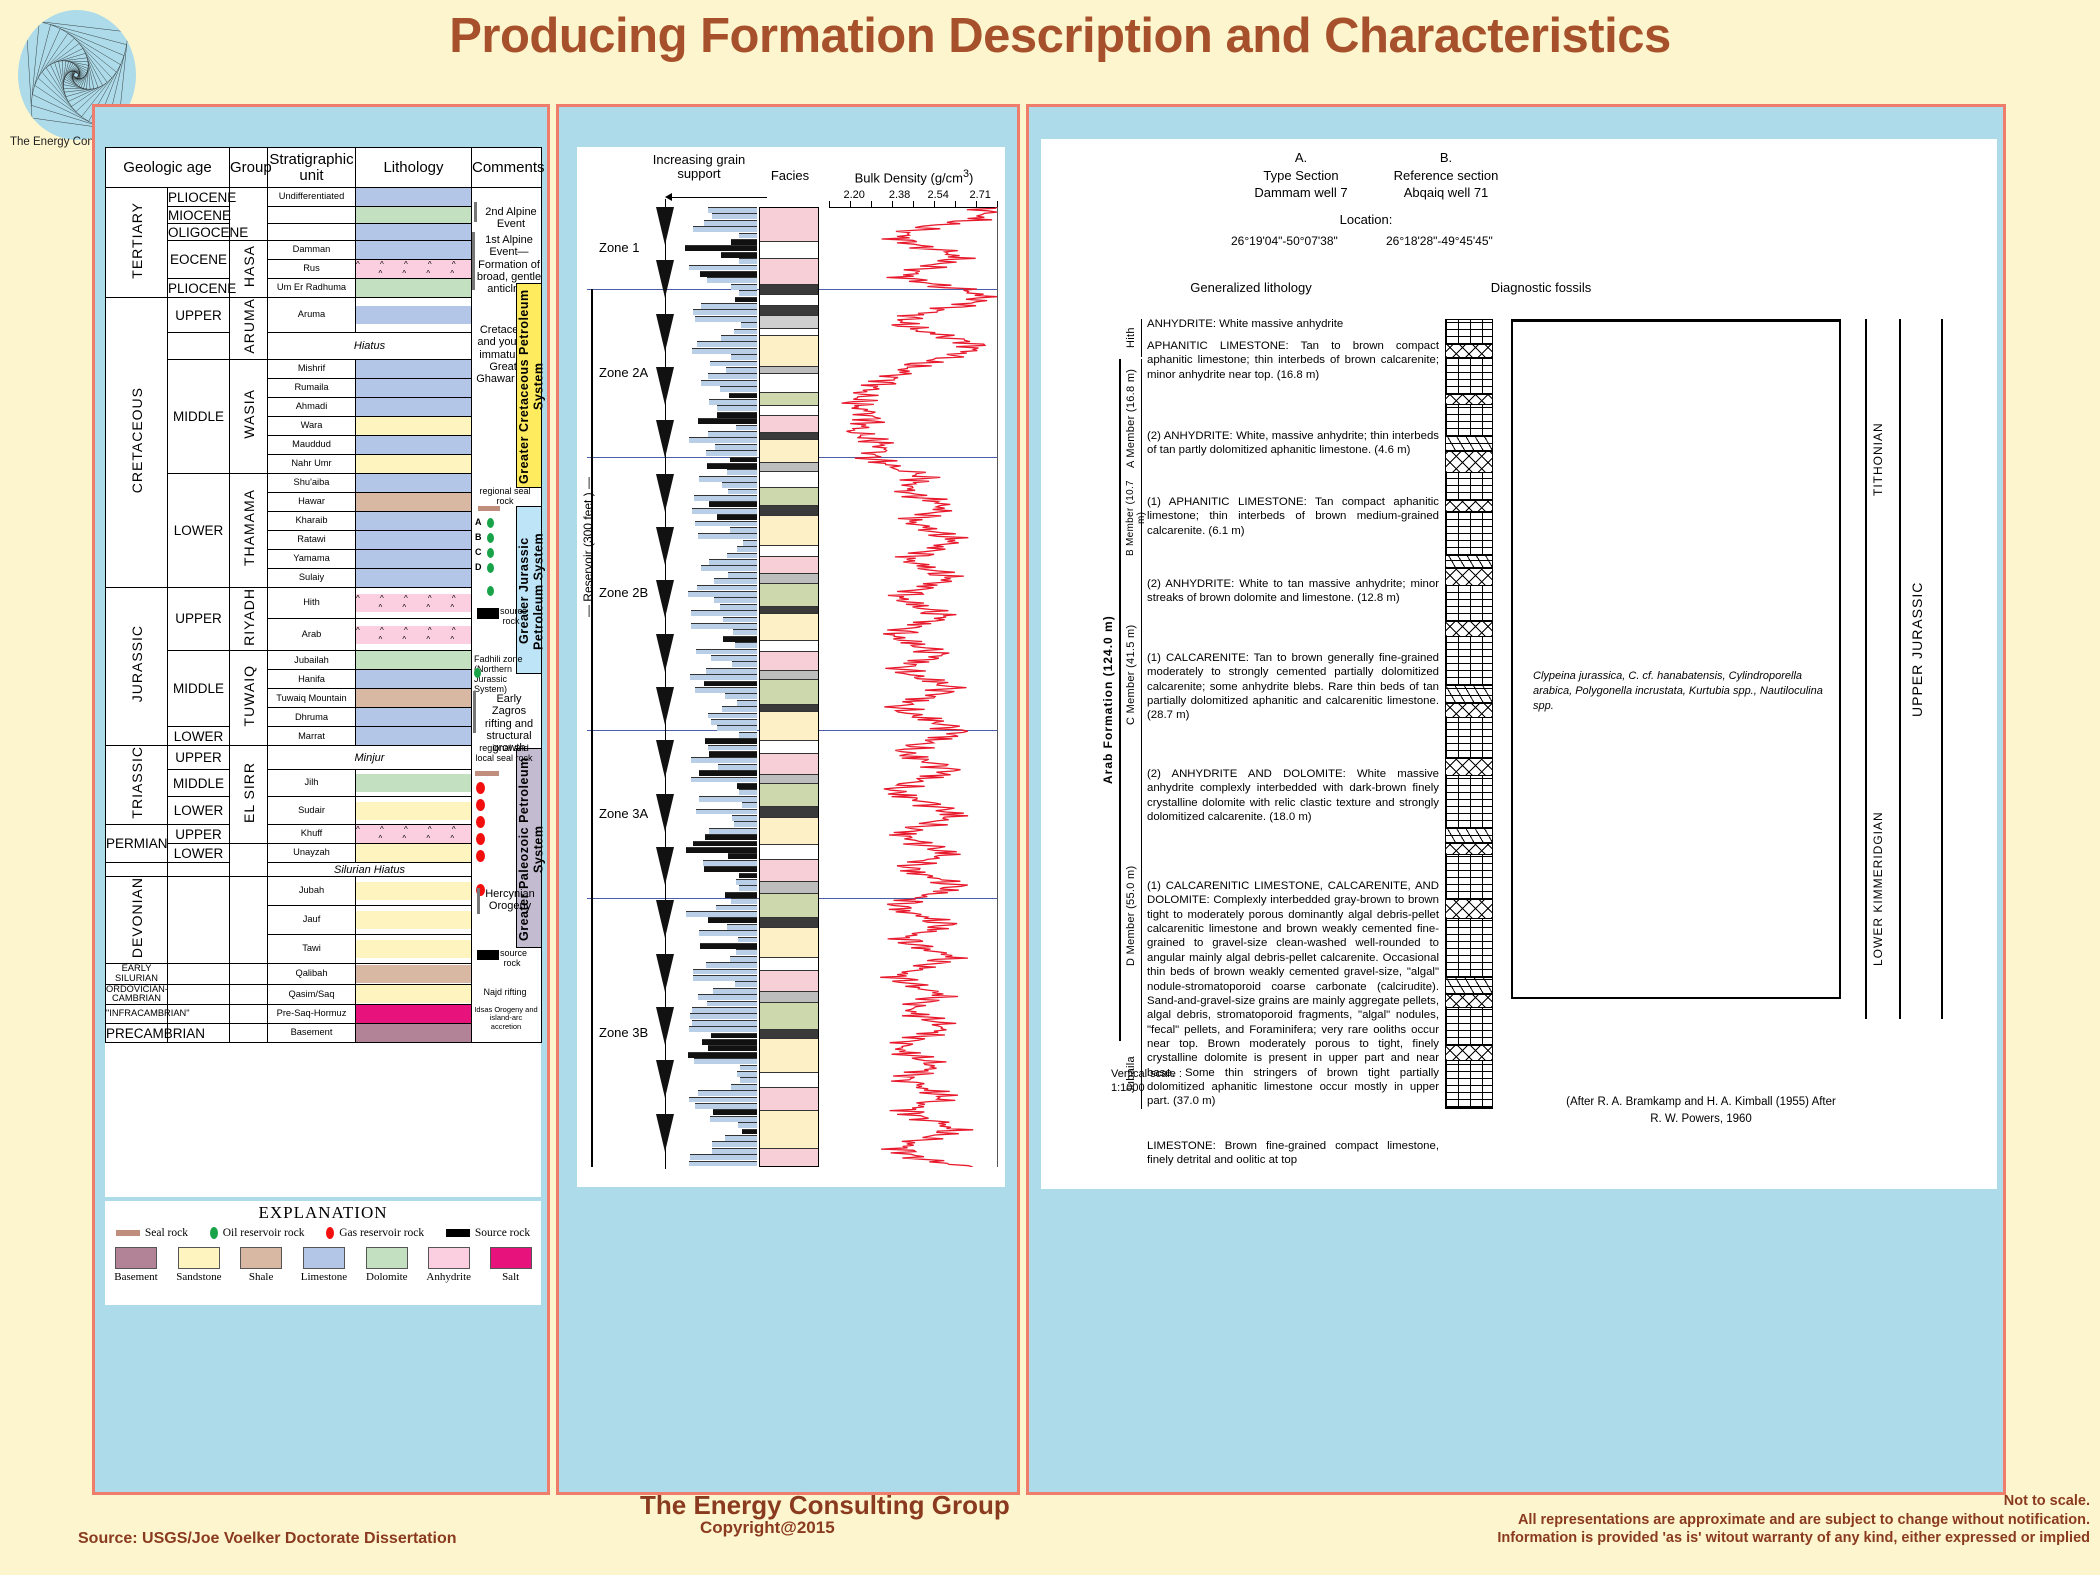 The width and height of the screenshot is (2100, 1575). I want to click on system-label-cretaceous: Greater Cretaceous Petroleum System, so click(531, 386).